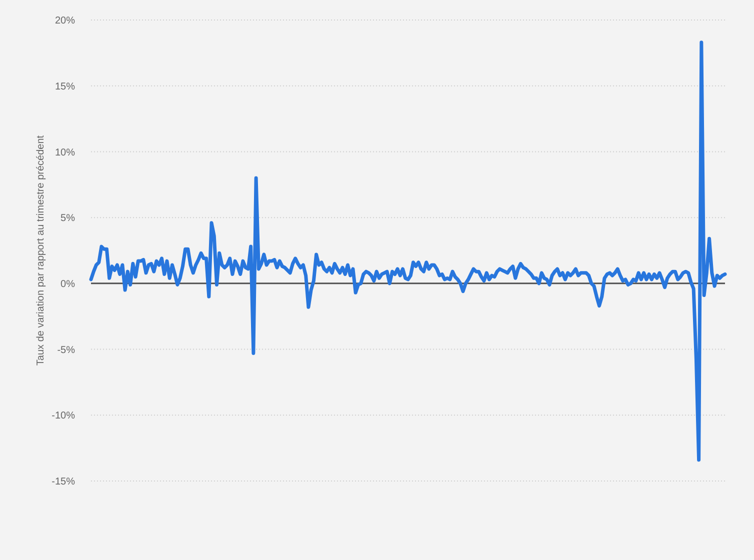  I want to click on y-tick-label: 5%, so click(68, 218).